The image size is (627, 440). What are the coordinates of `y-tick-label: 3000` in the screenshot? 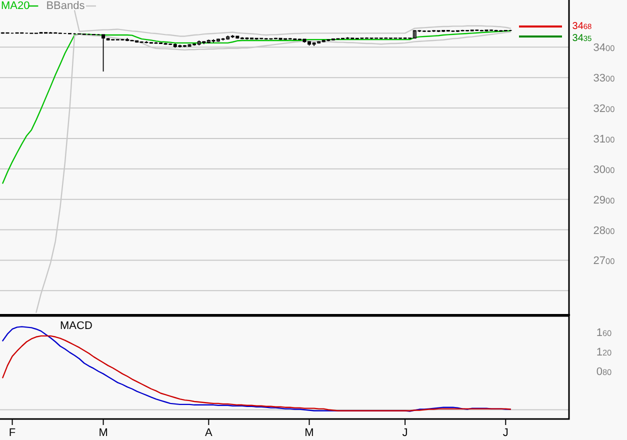 It's located at (604, 170).